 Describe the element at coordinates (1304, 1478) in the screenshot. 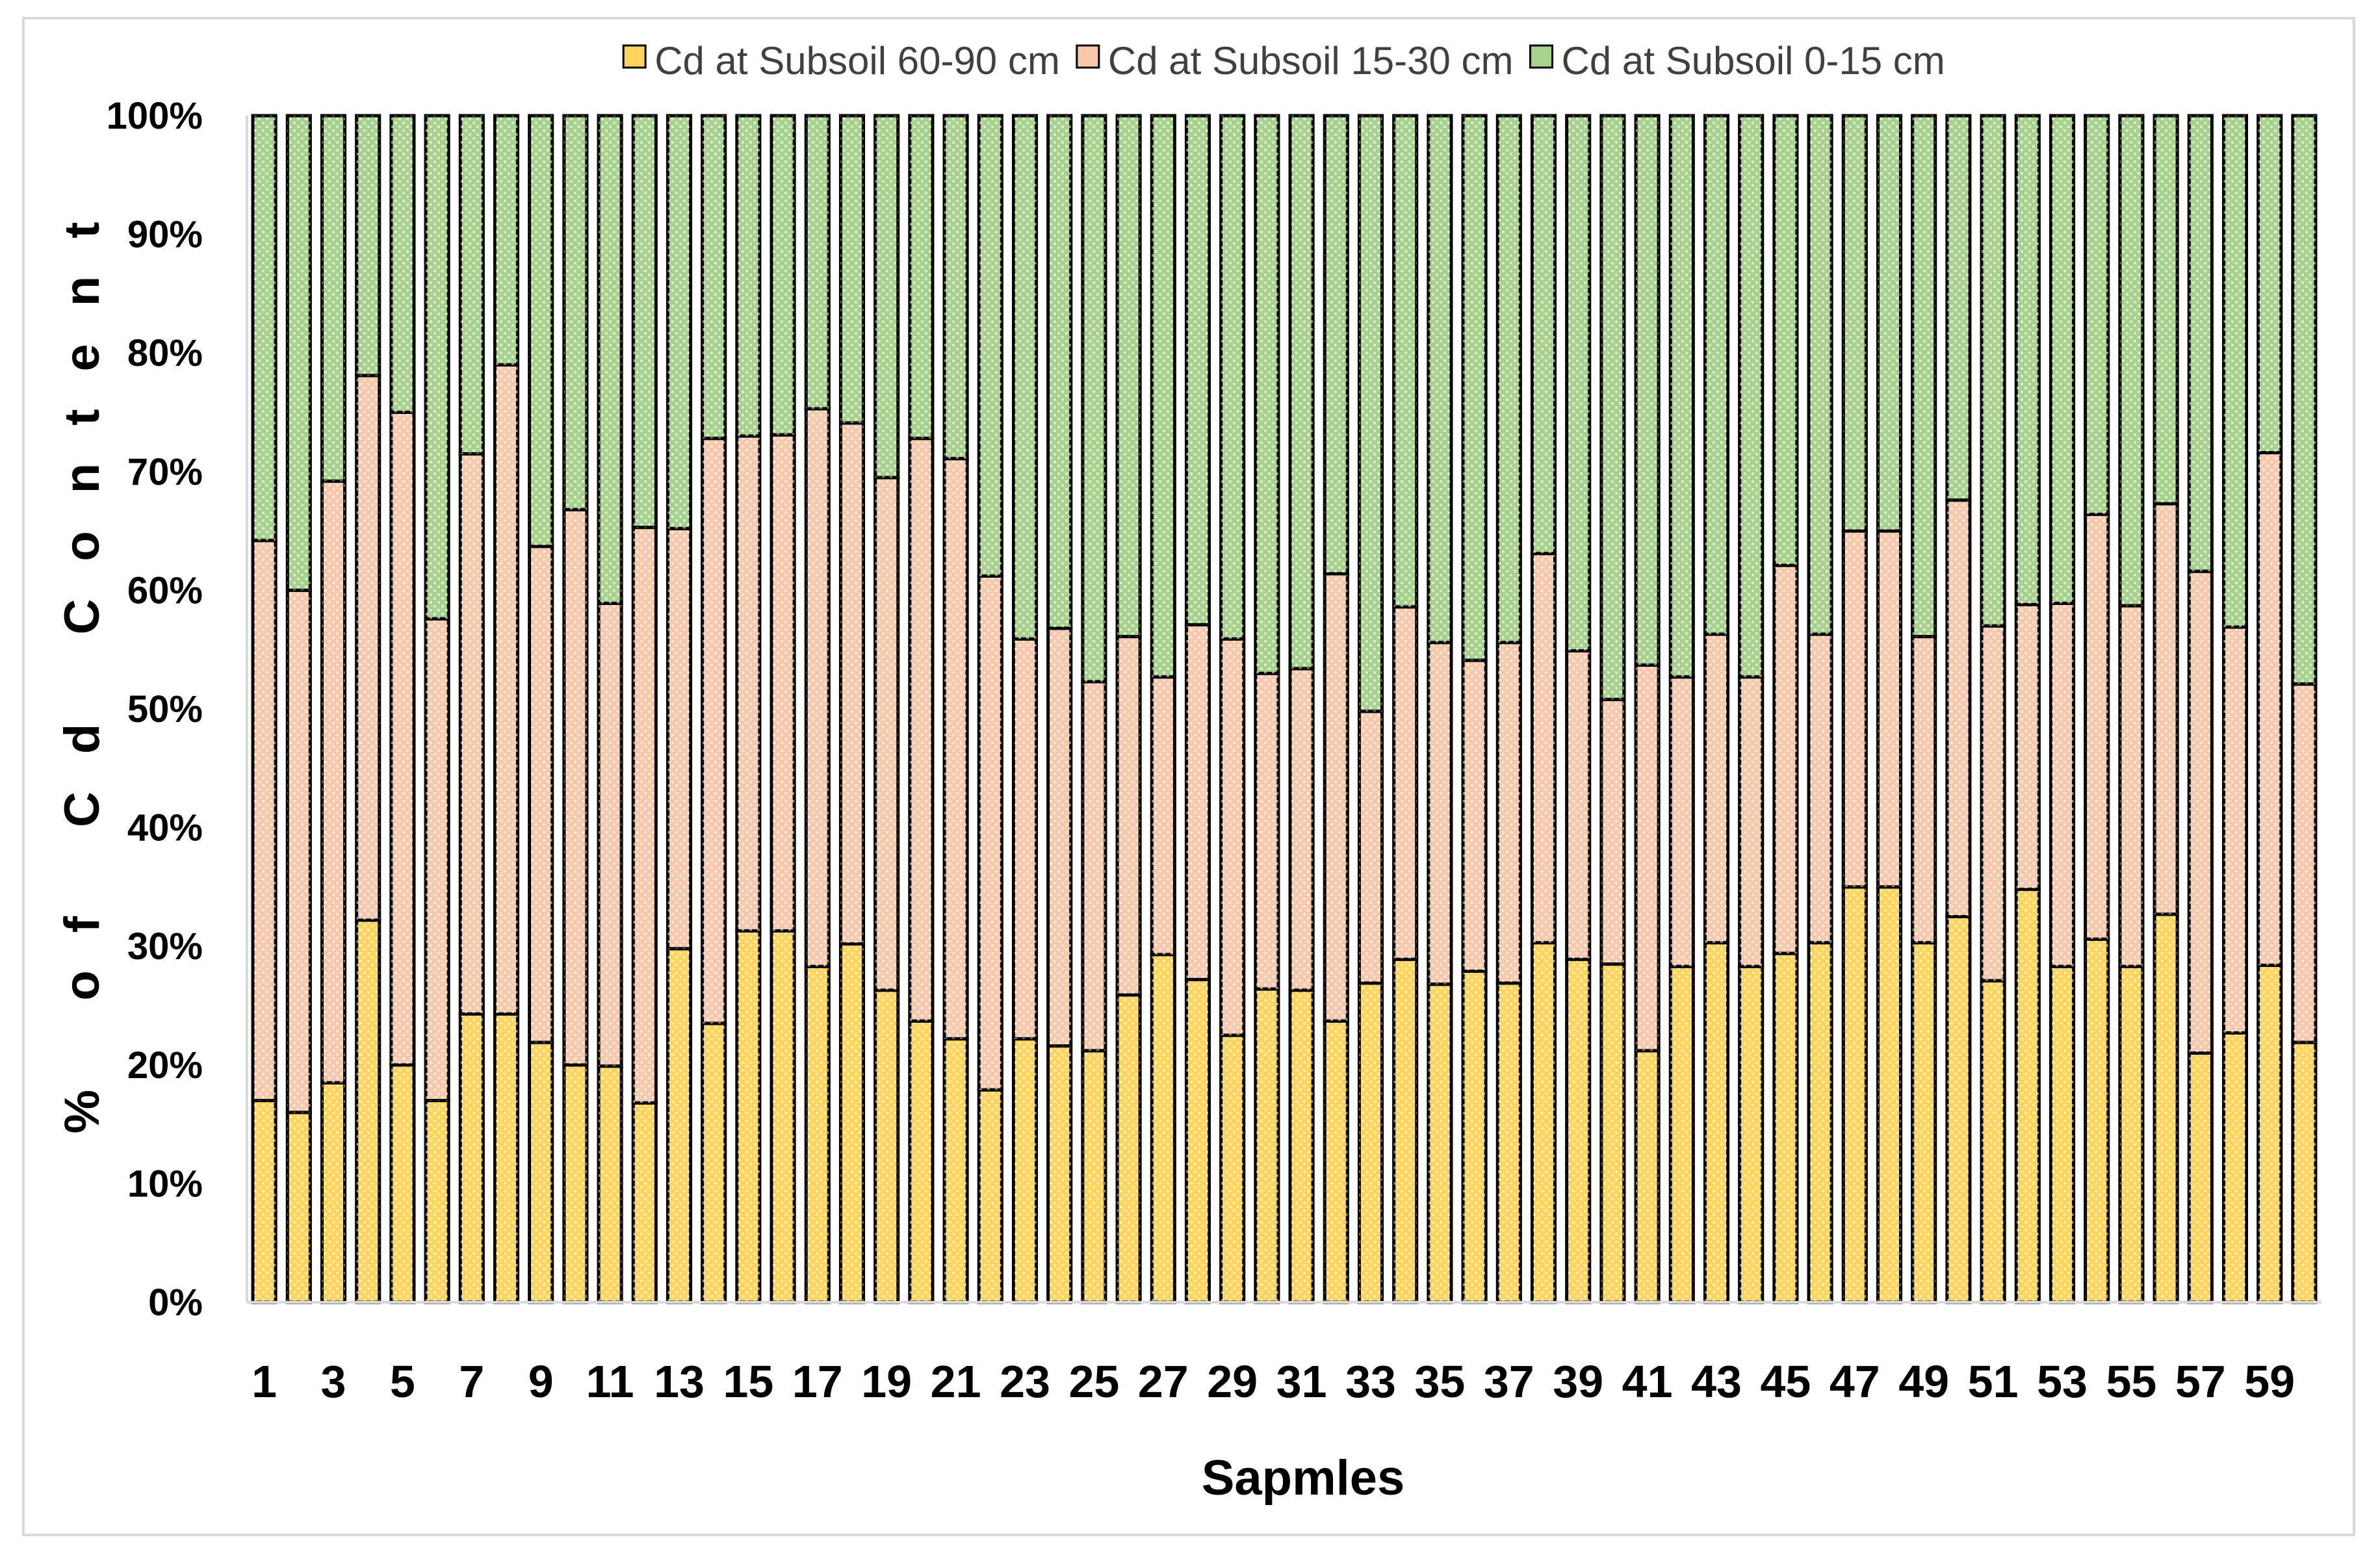

I see `x-axis-label: Sapmles` at that location.